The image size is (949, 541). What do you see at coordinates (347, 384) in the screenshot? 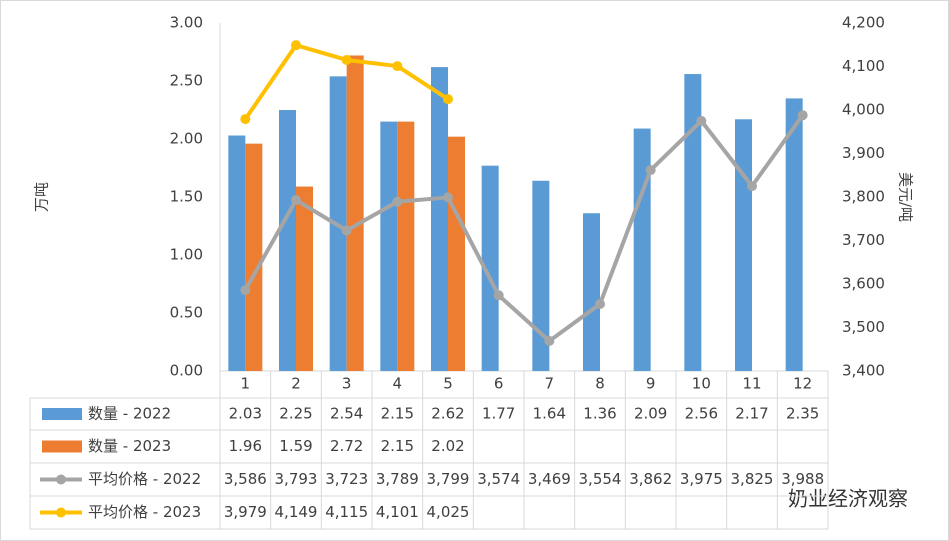
I see `x-tick-label: 3` at bounding box center [347, 384].